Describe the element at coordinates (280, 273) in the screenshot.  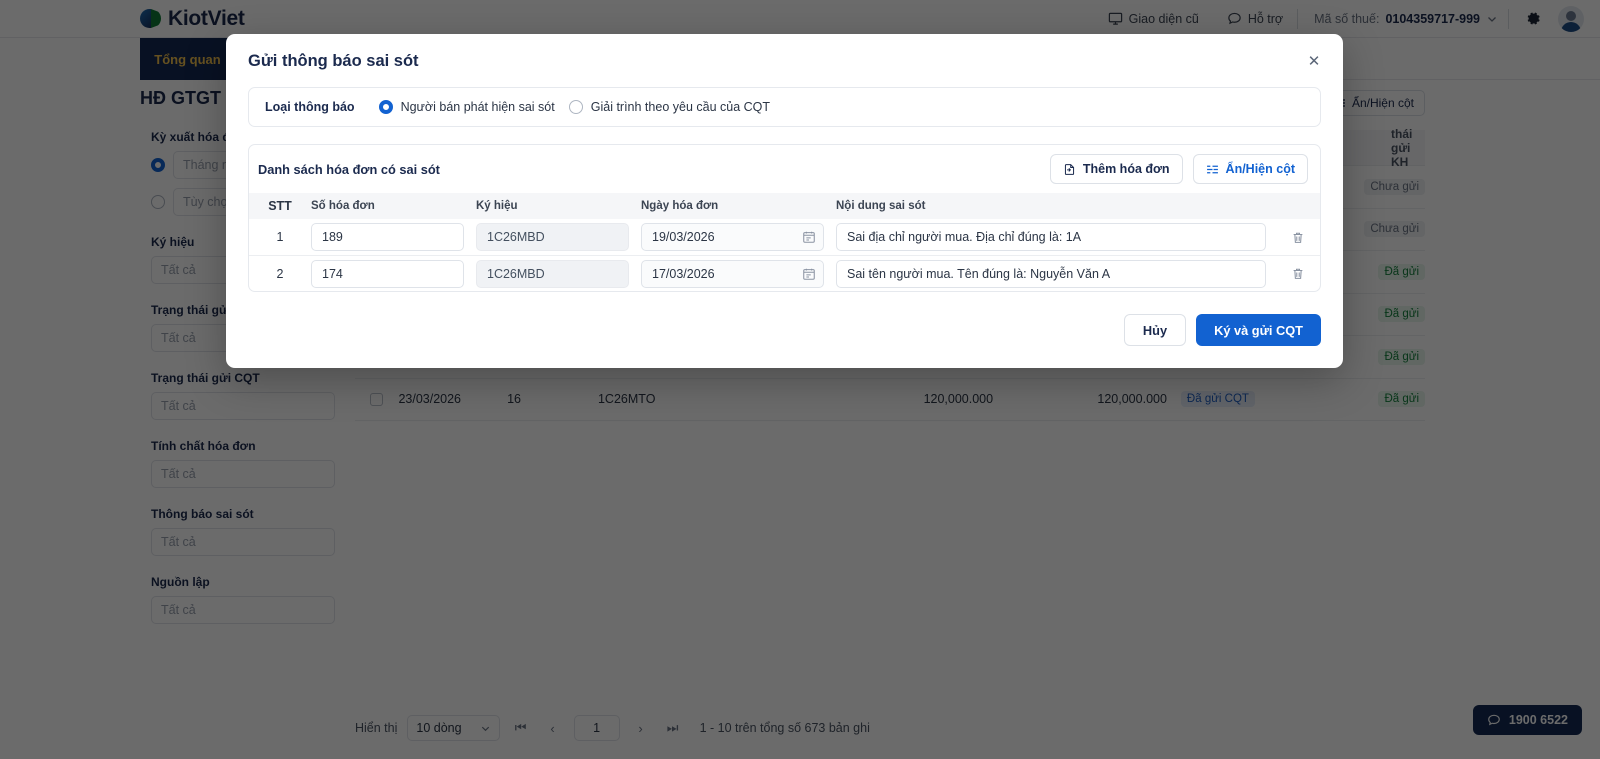
I see `cell-stt: 2` at that location.